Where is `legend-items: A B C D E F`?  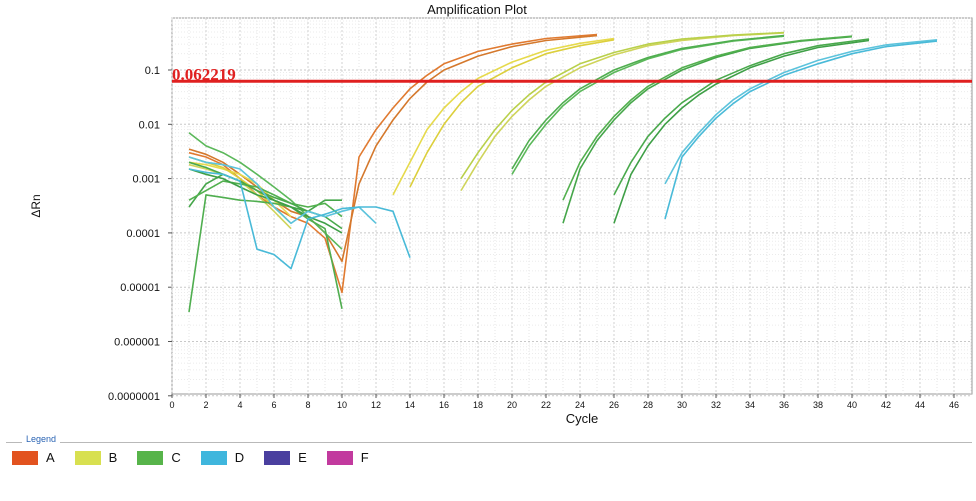
legend-items: A B C D E F is located at coordinates (200, 457).